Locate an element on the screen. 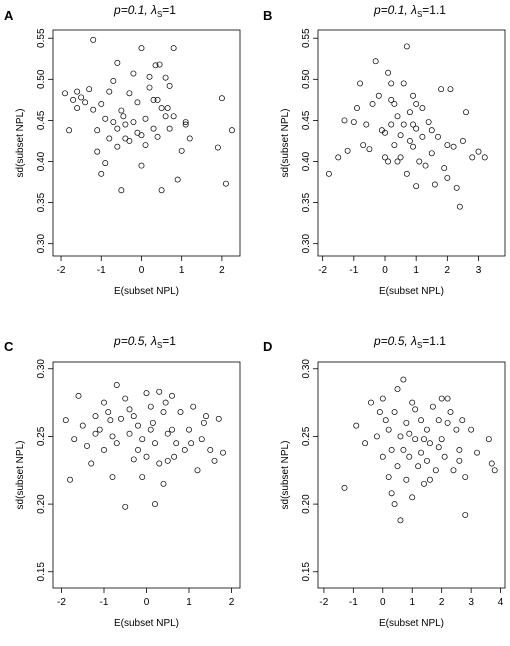 The image size is (510, 646). x-tick-label-d-1: -1 is located at coordinates (353, 602).